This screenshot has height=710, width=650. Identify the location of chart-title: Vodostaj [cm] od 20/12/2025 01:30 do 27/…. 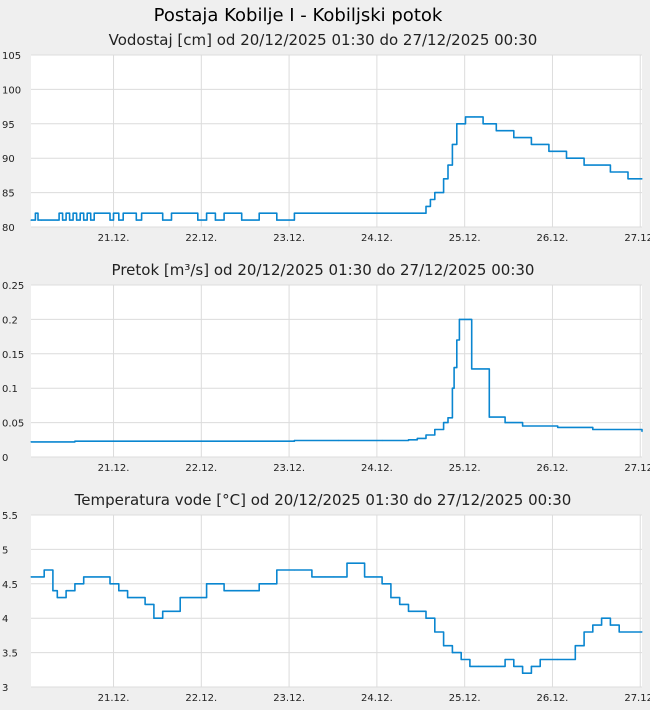
(323, 40).